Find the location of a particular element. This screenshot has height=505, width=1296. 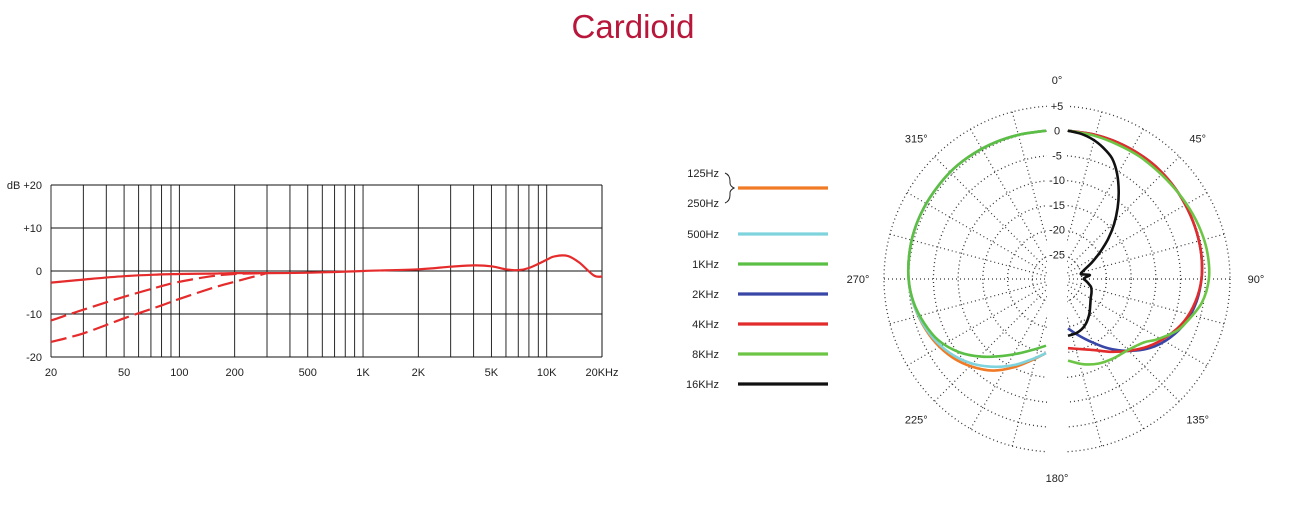

polar-angle-label: 135° is located at coordinates (1197, 421).